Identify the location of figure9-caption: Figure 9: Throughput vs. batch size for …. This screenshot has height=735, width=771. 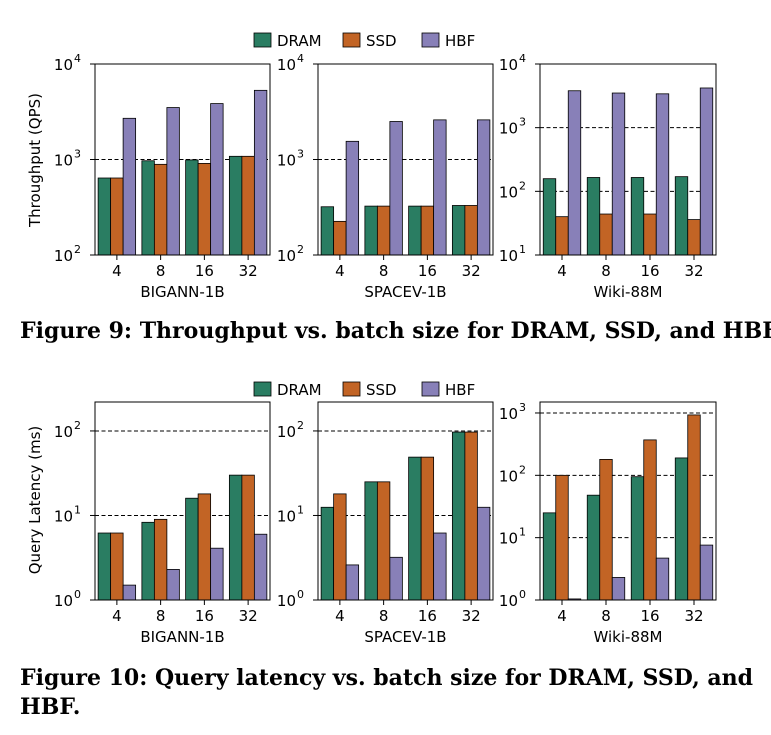
(395, 331).